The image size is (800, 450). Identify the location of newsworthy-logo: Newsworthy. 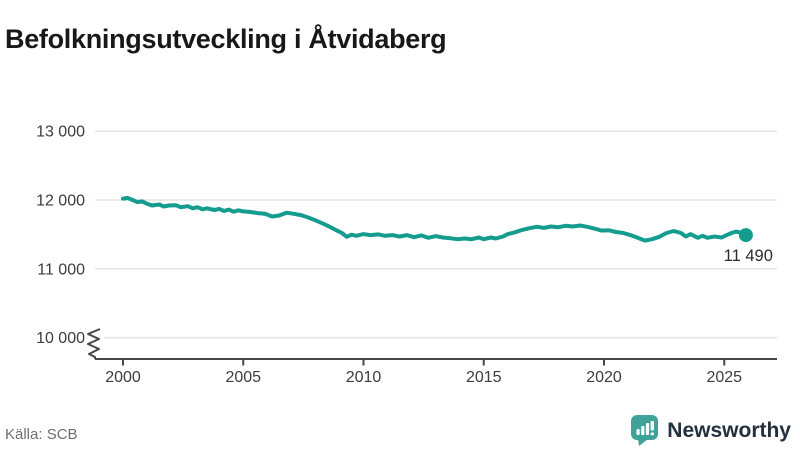
(710, 430).